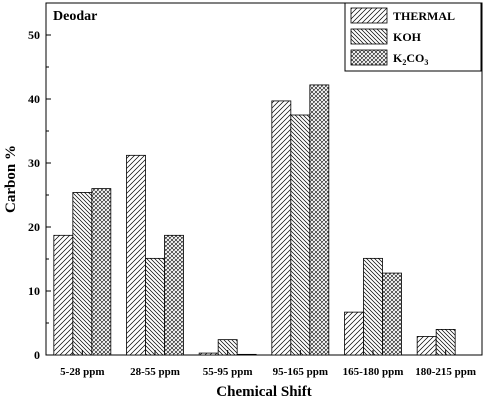  What do you see at coordinates (11, 179) in the screenshot?
I see `y-axis-title: Carbon %` at bounding box center [11, 179].